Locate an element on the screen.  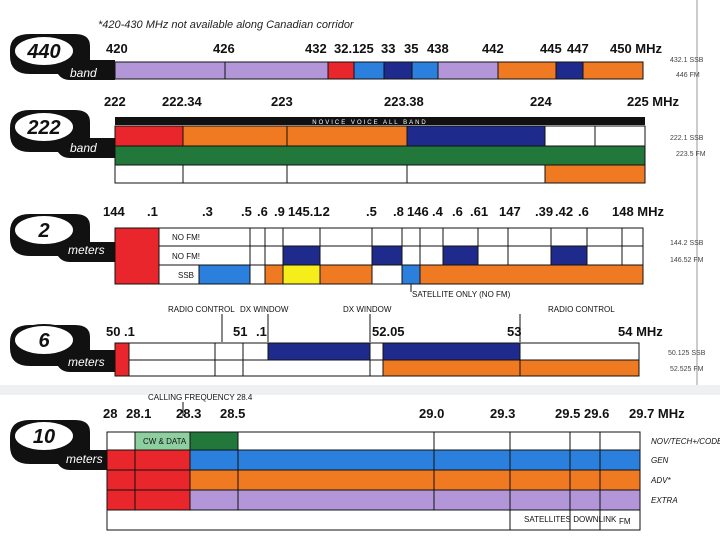
band-6m-above-3: DX WINDOW is located at coordinates (367, 309).